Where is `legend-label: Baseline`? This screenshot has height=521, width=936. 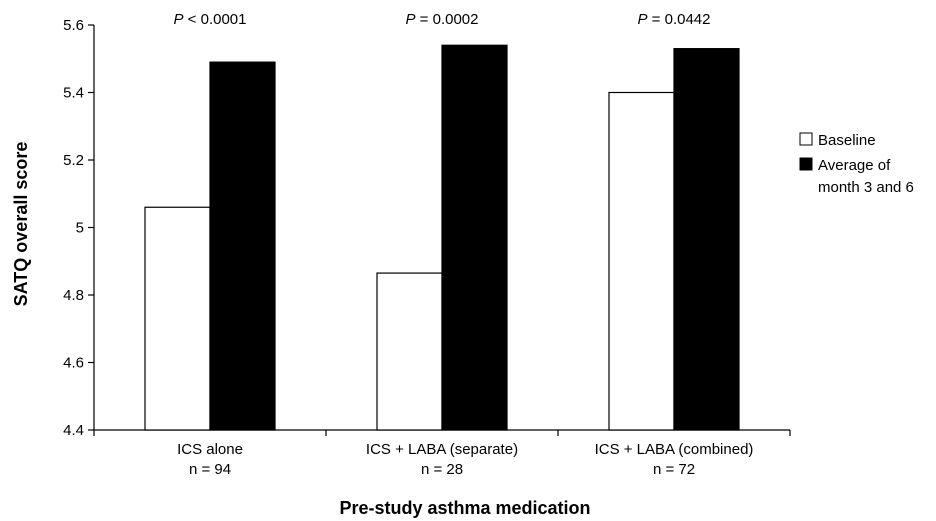 legend-label: Baseline is located at coordinates (847, 140).